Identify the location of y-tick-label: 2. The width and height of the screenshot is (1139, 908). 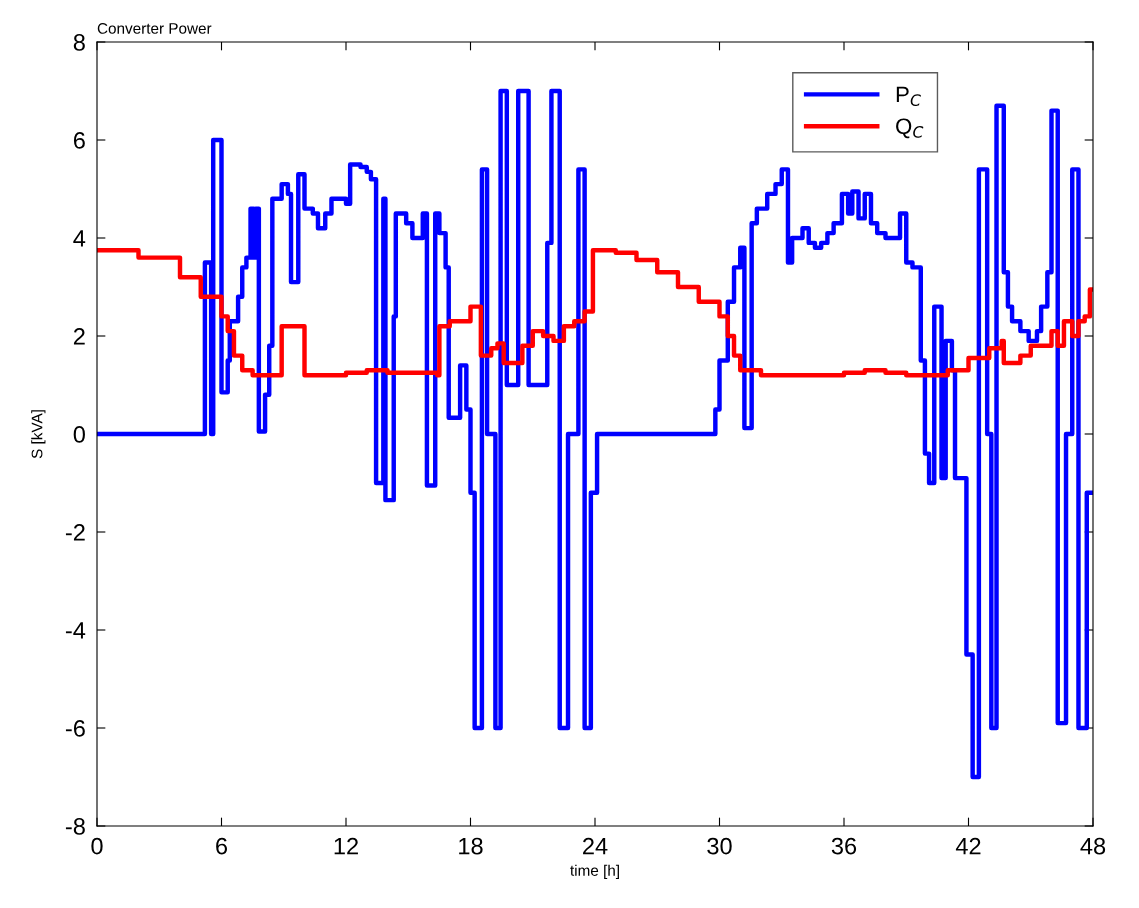
(79, 336).